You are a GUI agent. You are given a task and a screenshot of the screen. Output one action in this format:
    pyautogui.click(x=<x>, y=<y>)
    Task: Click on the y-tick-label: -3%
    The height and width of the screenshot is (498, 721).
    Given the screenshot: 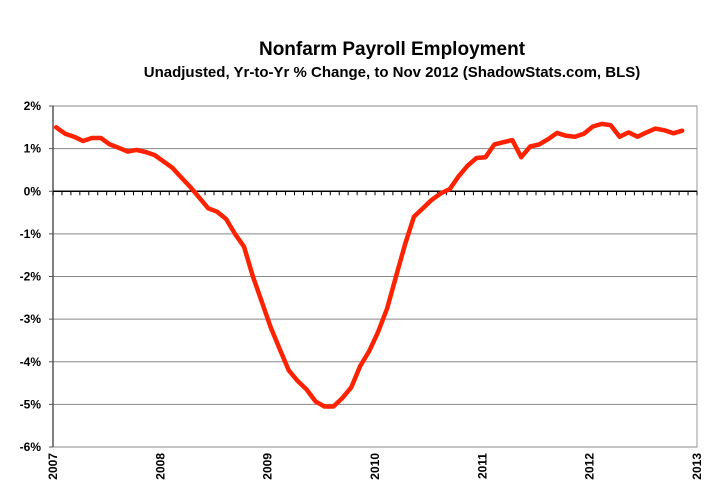 What is the action you would take?
    pyautogui.click(x=31, y=319)
    